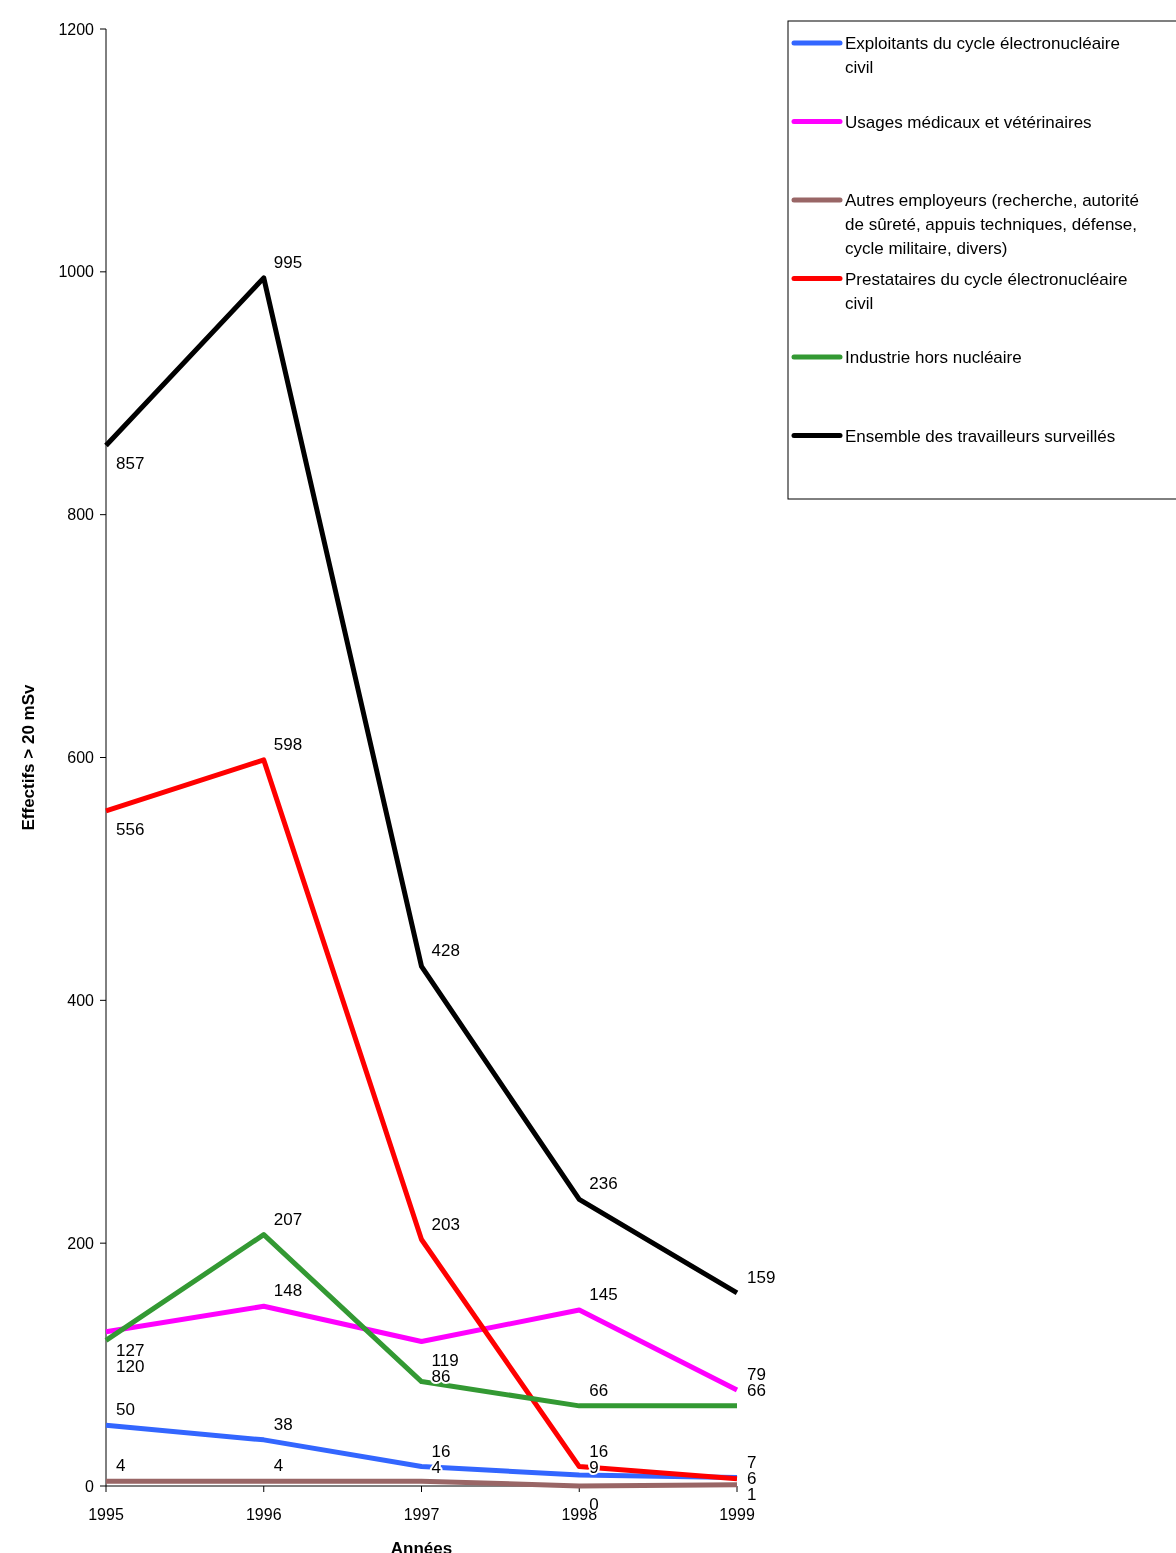 Image resolution: width=1176 pixels, height=1553 pixels. What do you see at coordinates (288, 262) in the screenshot?
I see `data-label: 995` at bounding box center [288, 262].